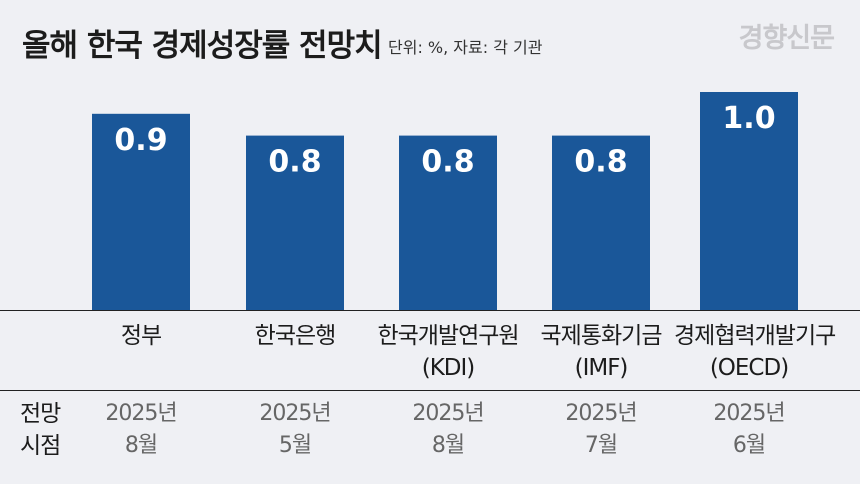 The image size is (860, 484). I want to click on category-name: 경제협력개발기구, so click(755, 336).